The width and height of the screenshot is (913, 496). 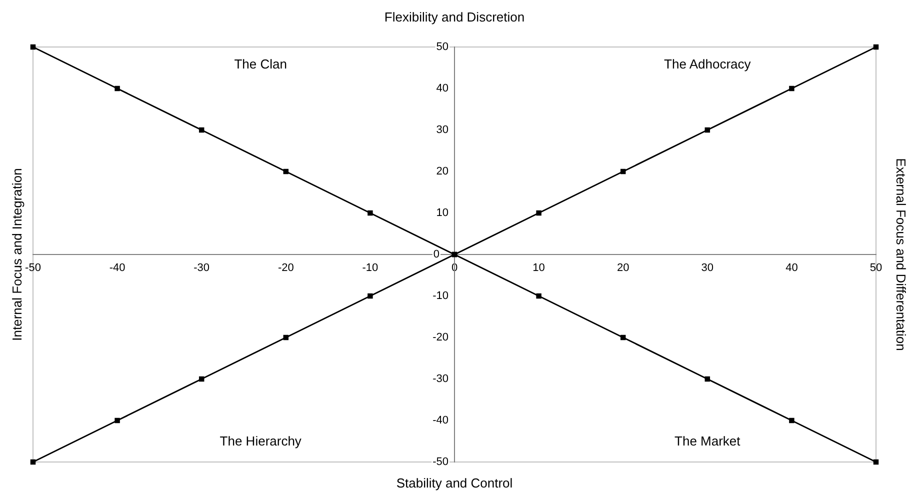 What do you see at coordinates (454, 483) in the screenshot?
I see `x-axis-title: Stability and Control` at bounding box center [454, 483].